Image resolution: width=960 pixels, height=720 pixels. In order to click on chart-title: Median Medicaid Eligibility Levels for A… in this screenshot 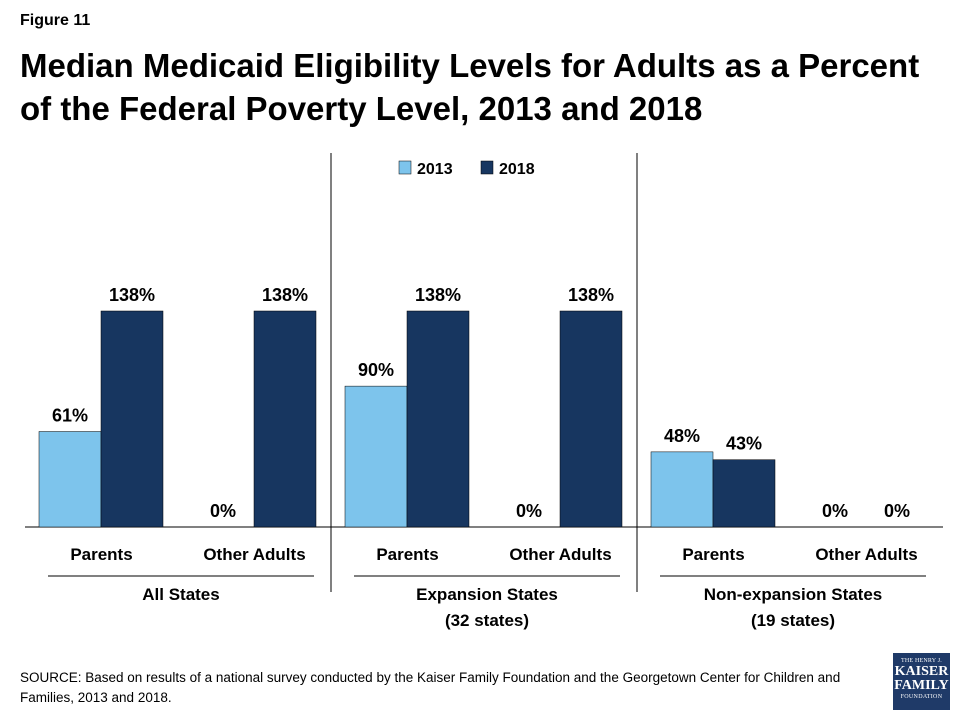, I will do `click(470, 87)`.